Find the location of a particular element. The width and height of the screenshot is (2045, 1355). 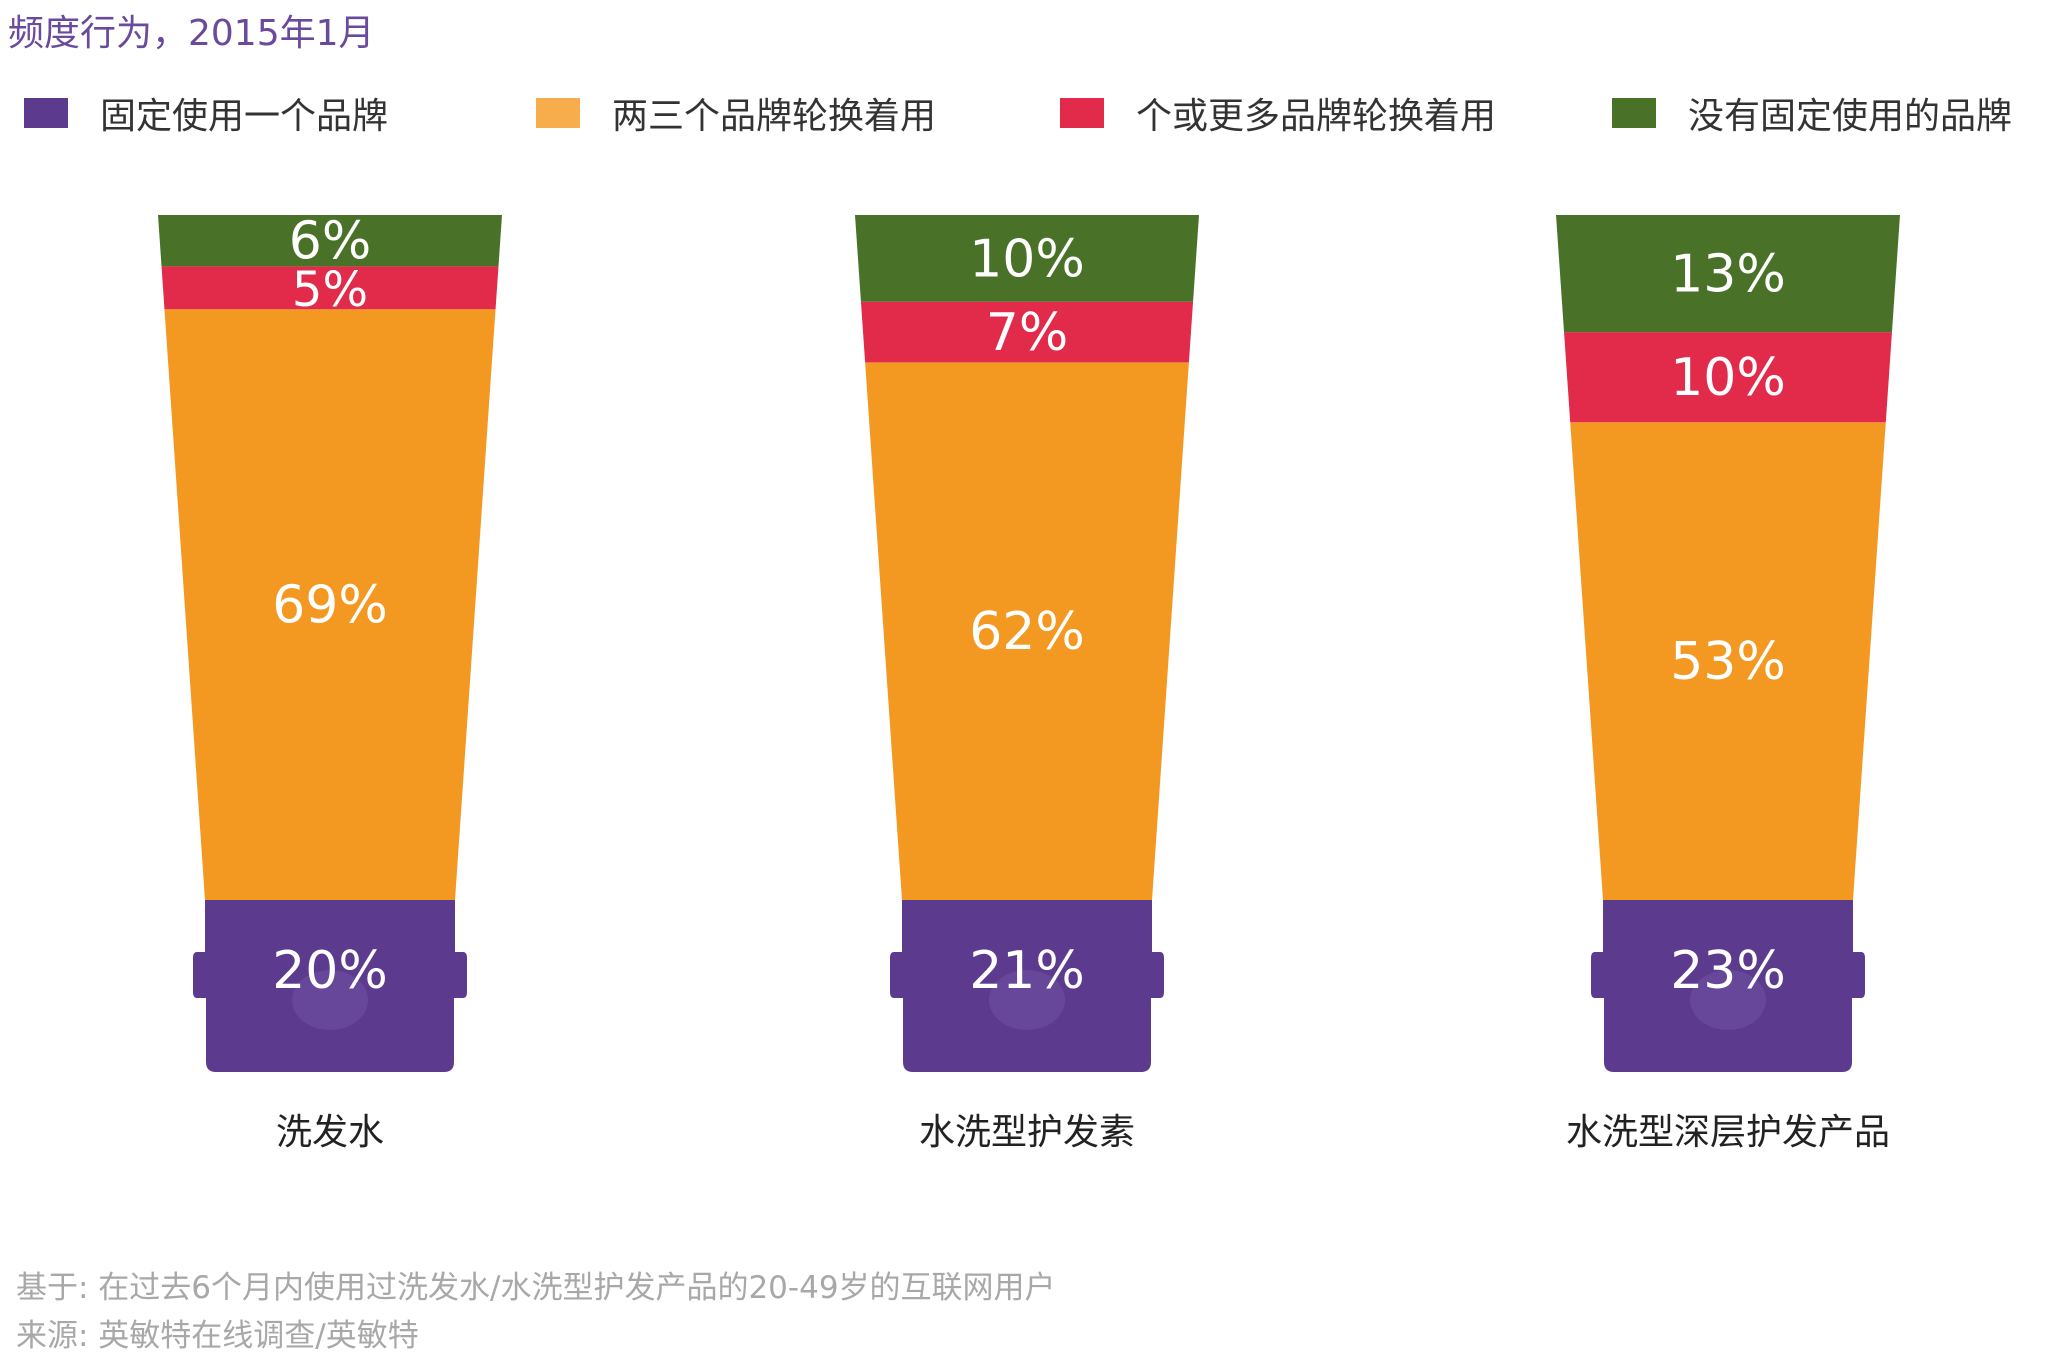

chart-title: 频度行为，2015年1月 is located at coordinates (191, 33).